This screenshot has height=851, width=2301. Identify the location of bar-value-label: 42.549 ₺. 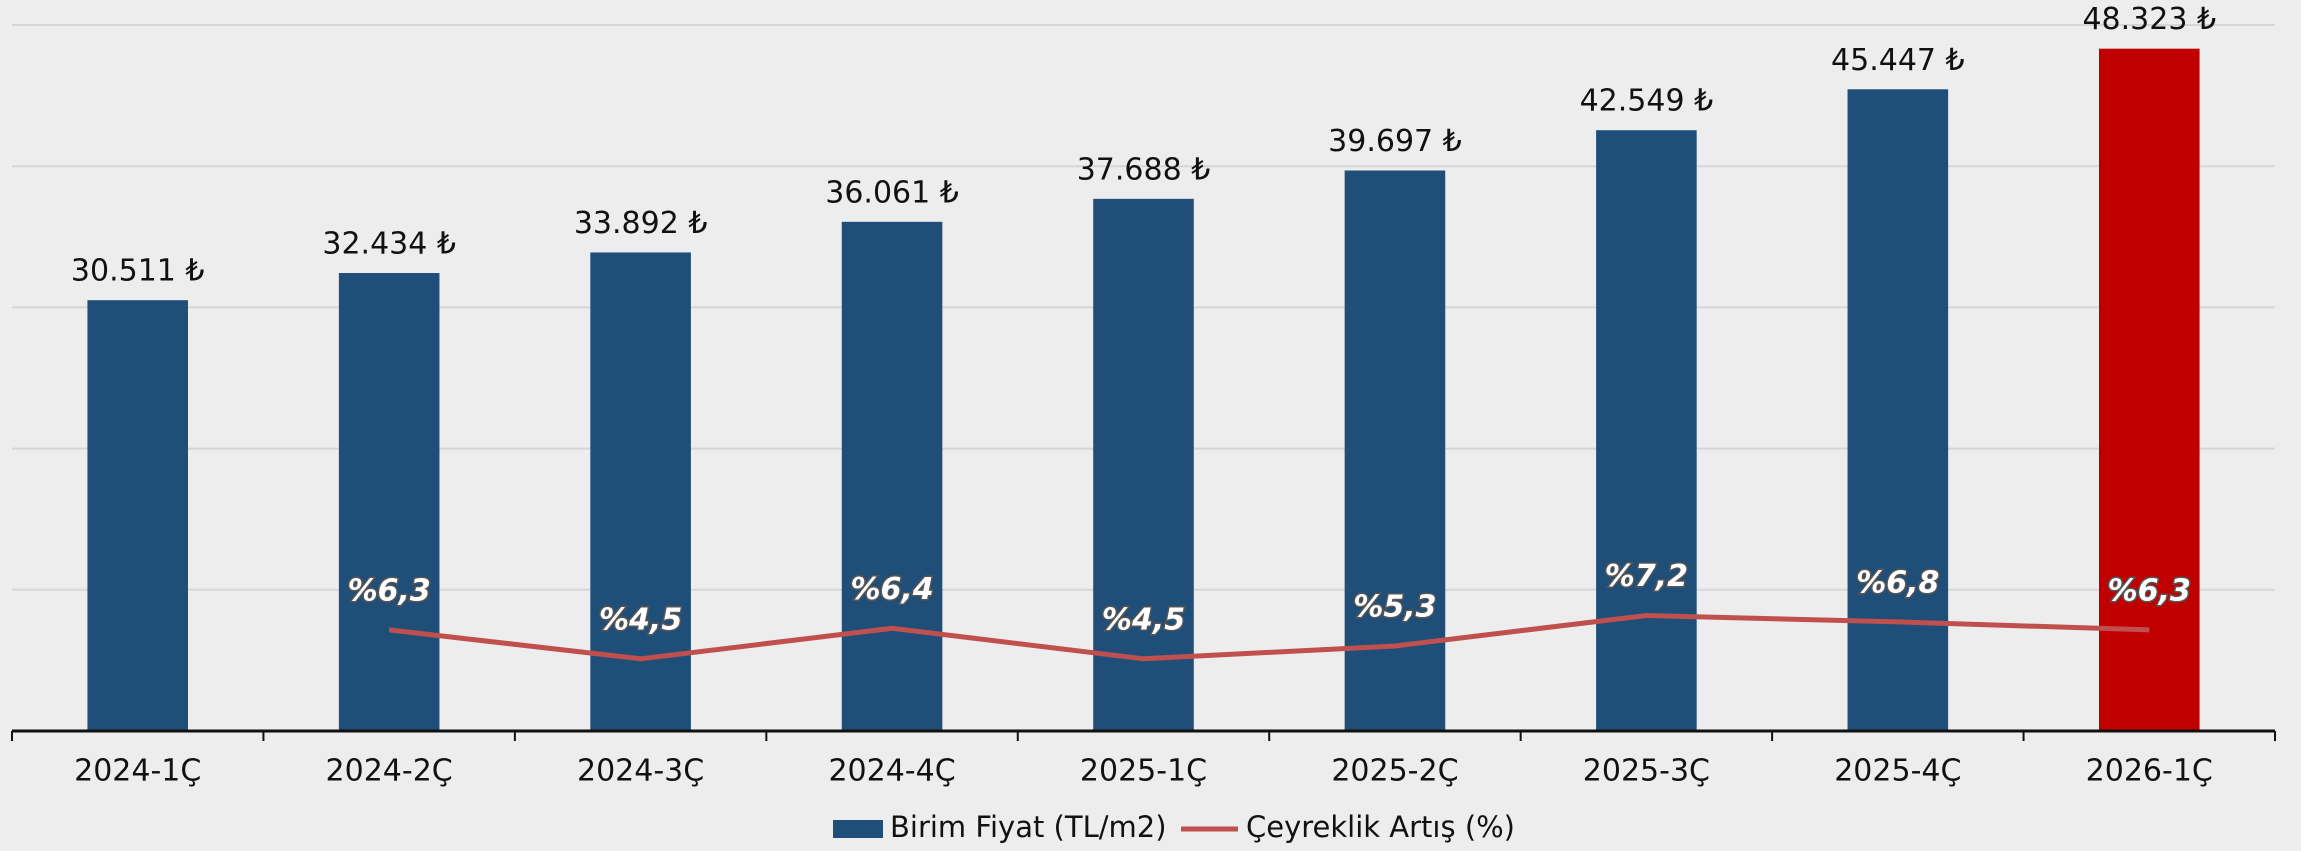
(1647, 101).